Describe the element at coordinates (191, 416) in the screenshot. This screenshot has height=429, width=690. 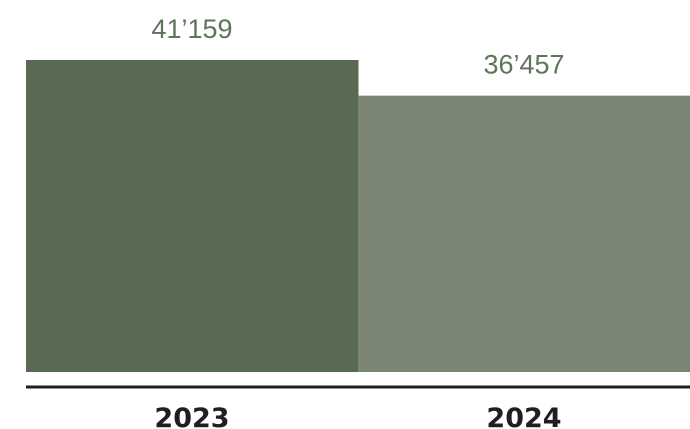
I see `category-label-2023: 2023` at that location.